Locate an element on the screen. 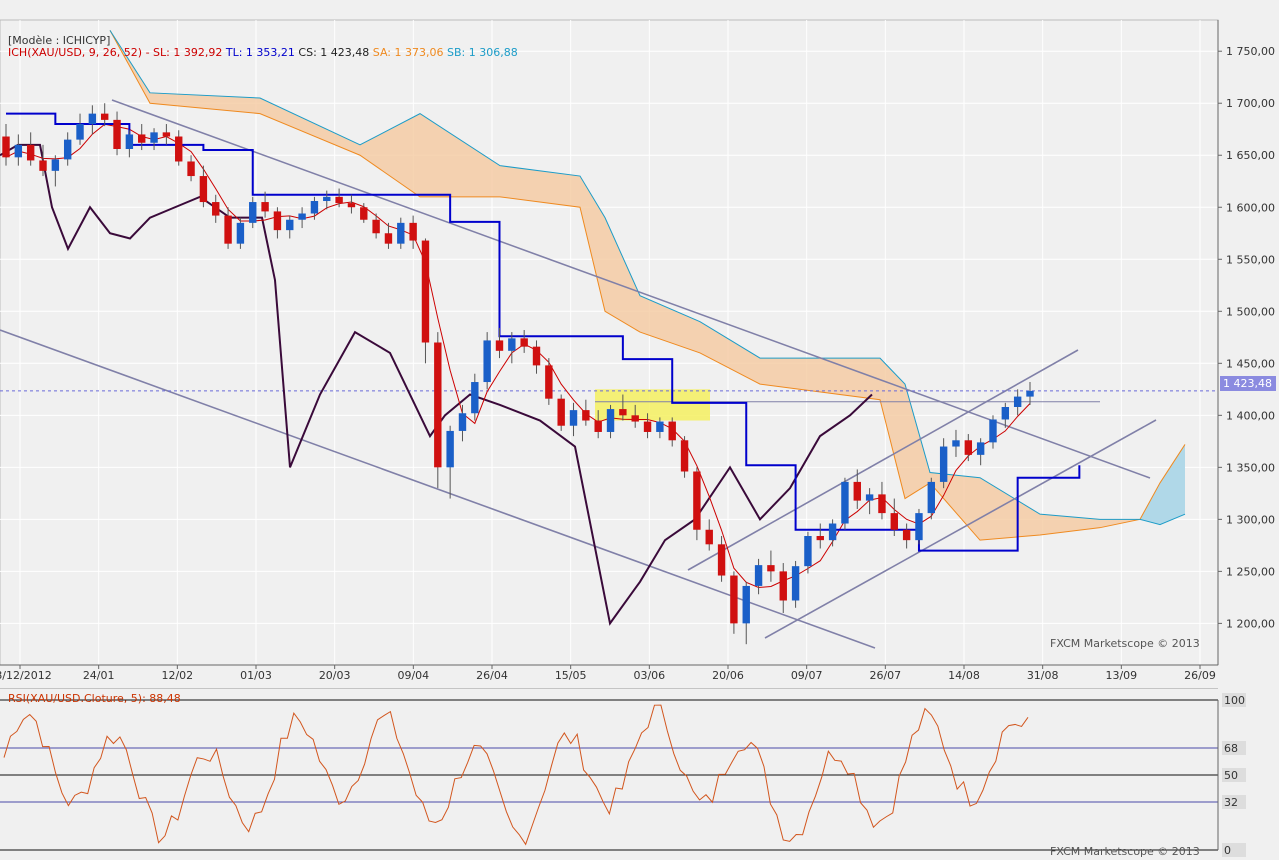 The image size is (1279, 860). sl-value: SL: 1 392,92 is located at coordinates (188, 52).